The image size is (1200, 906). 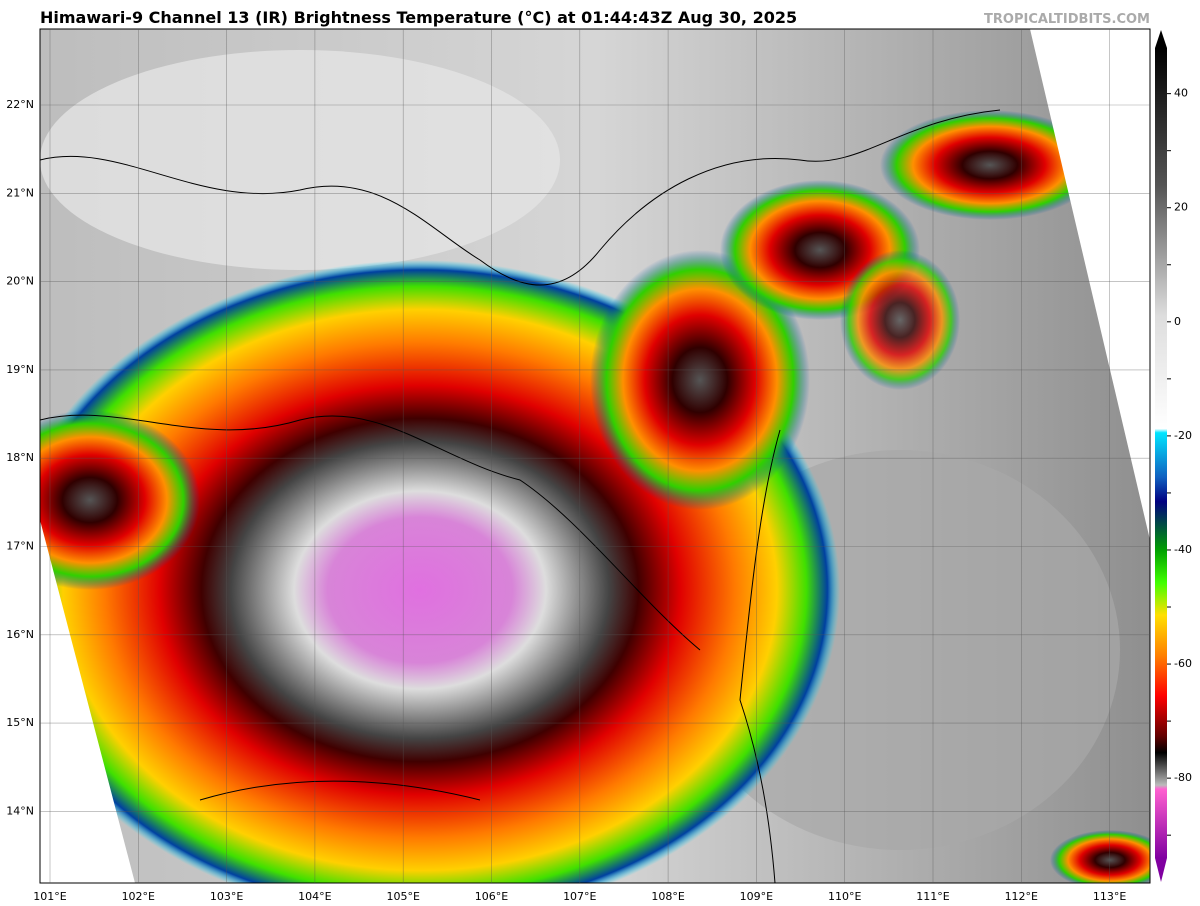 What do you see at coordinates (20, 810) in the screenshot?
I see `latitude-label: 14°N` at bounding box center [20, 810].